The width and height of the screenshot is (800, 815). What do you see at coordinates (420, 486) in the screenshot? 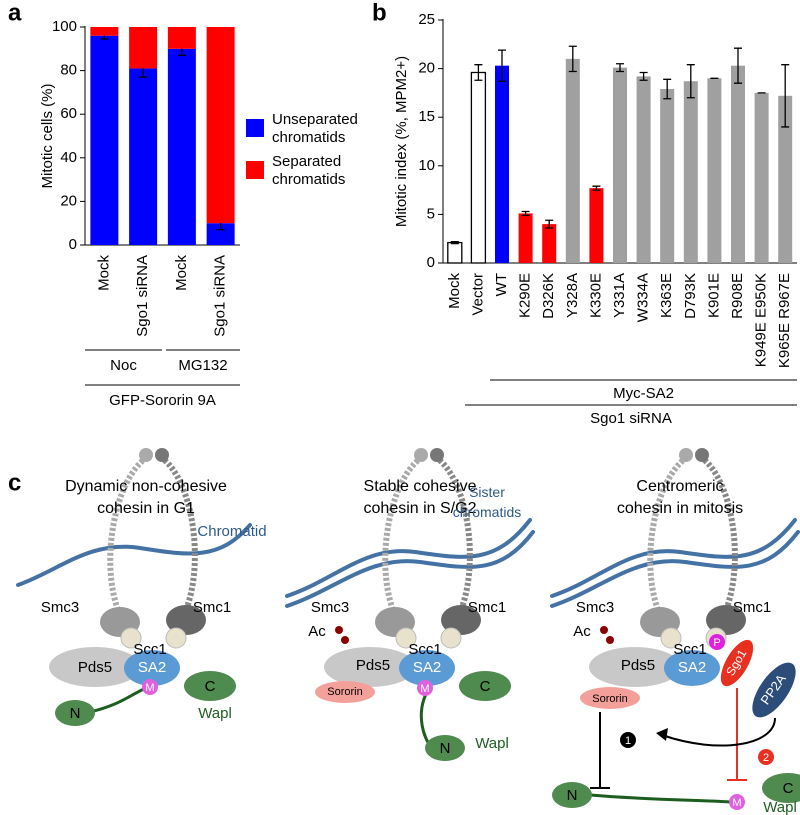
I see `panel-title: Stable cohesive` at bounding box center [420, 486].